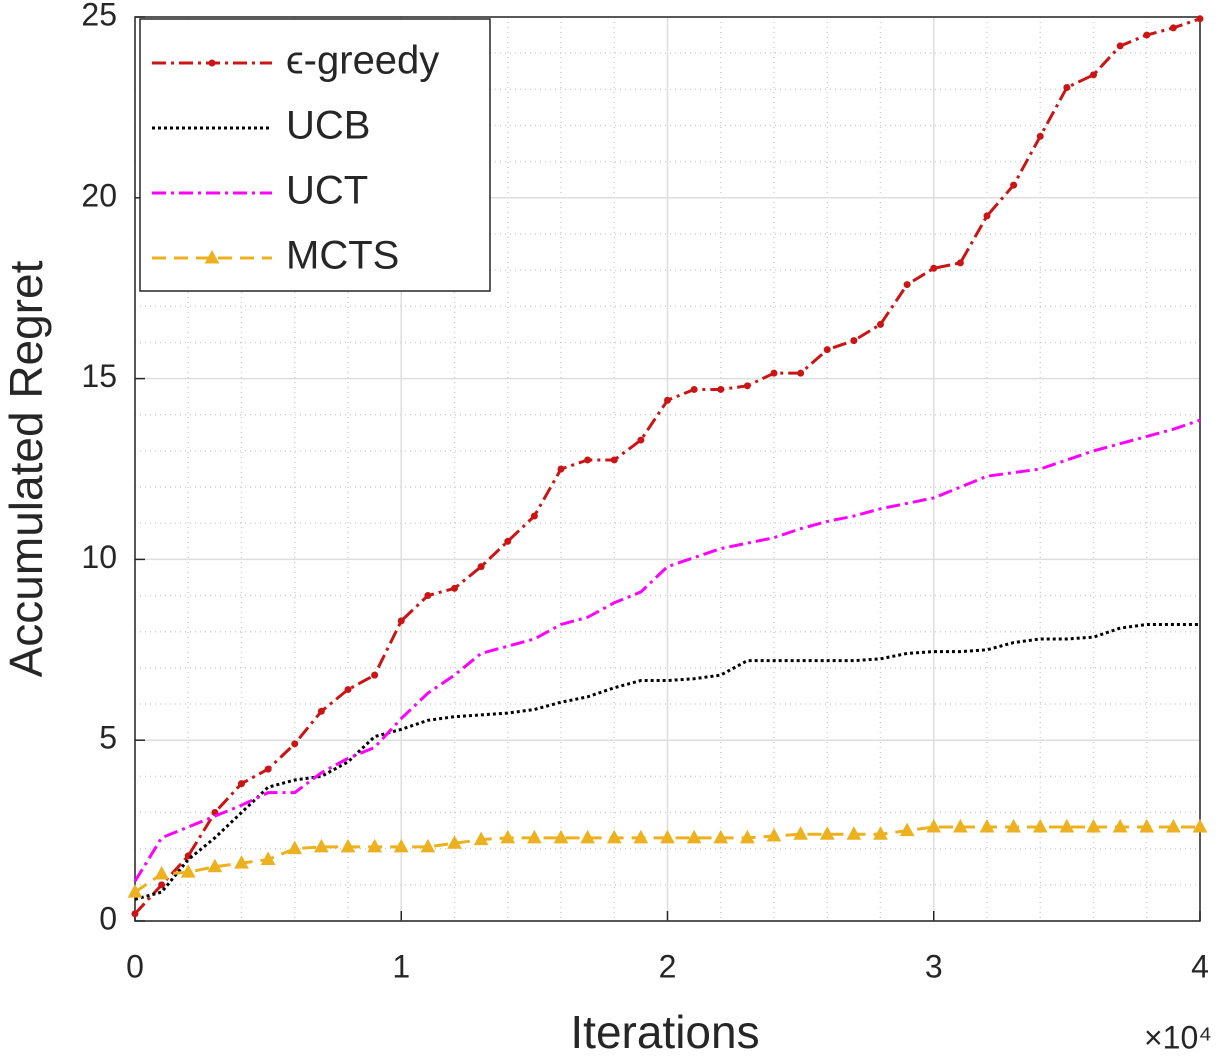  Describe the element at coordinates (108, 918) in the screenshot. I see `y-tick-label: 0` at that location.